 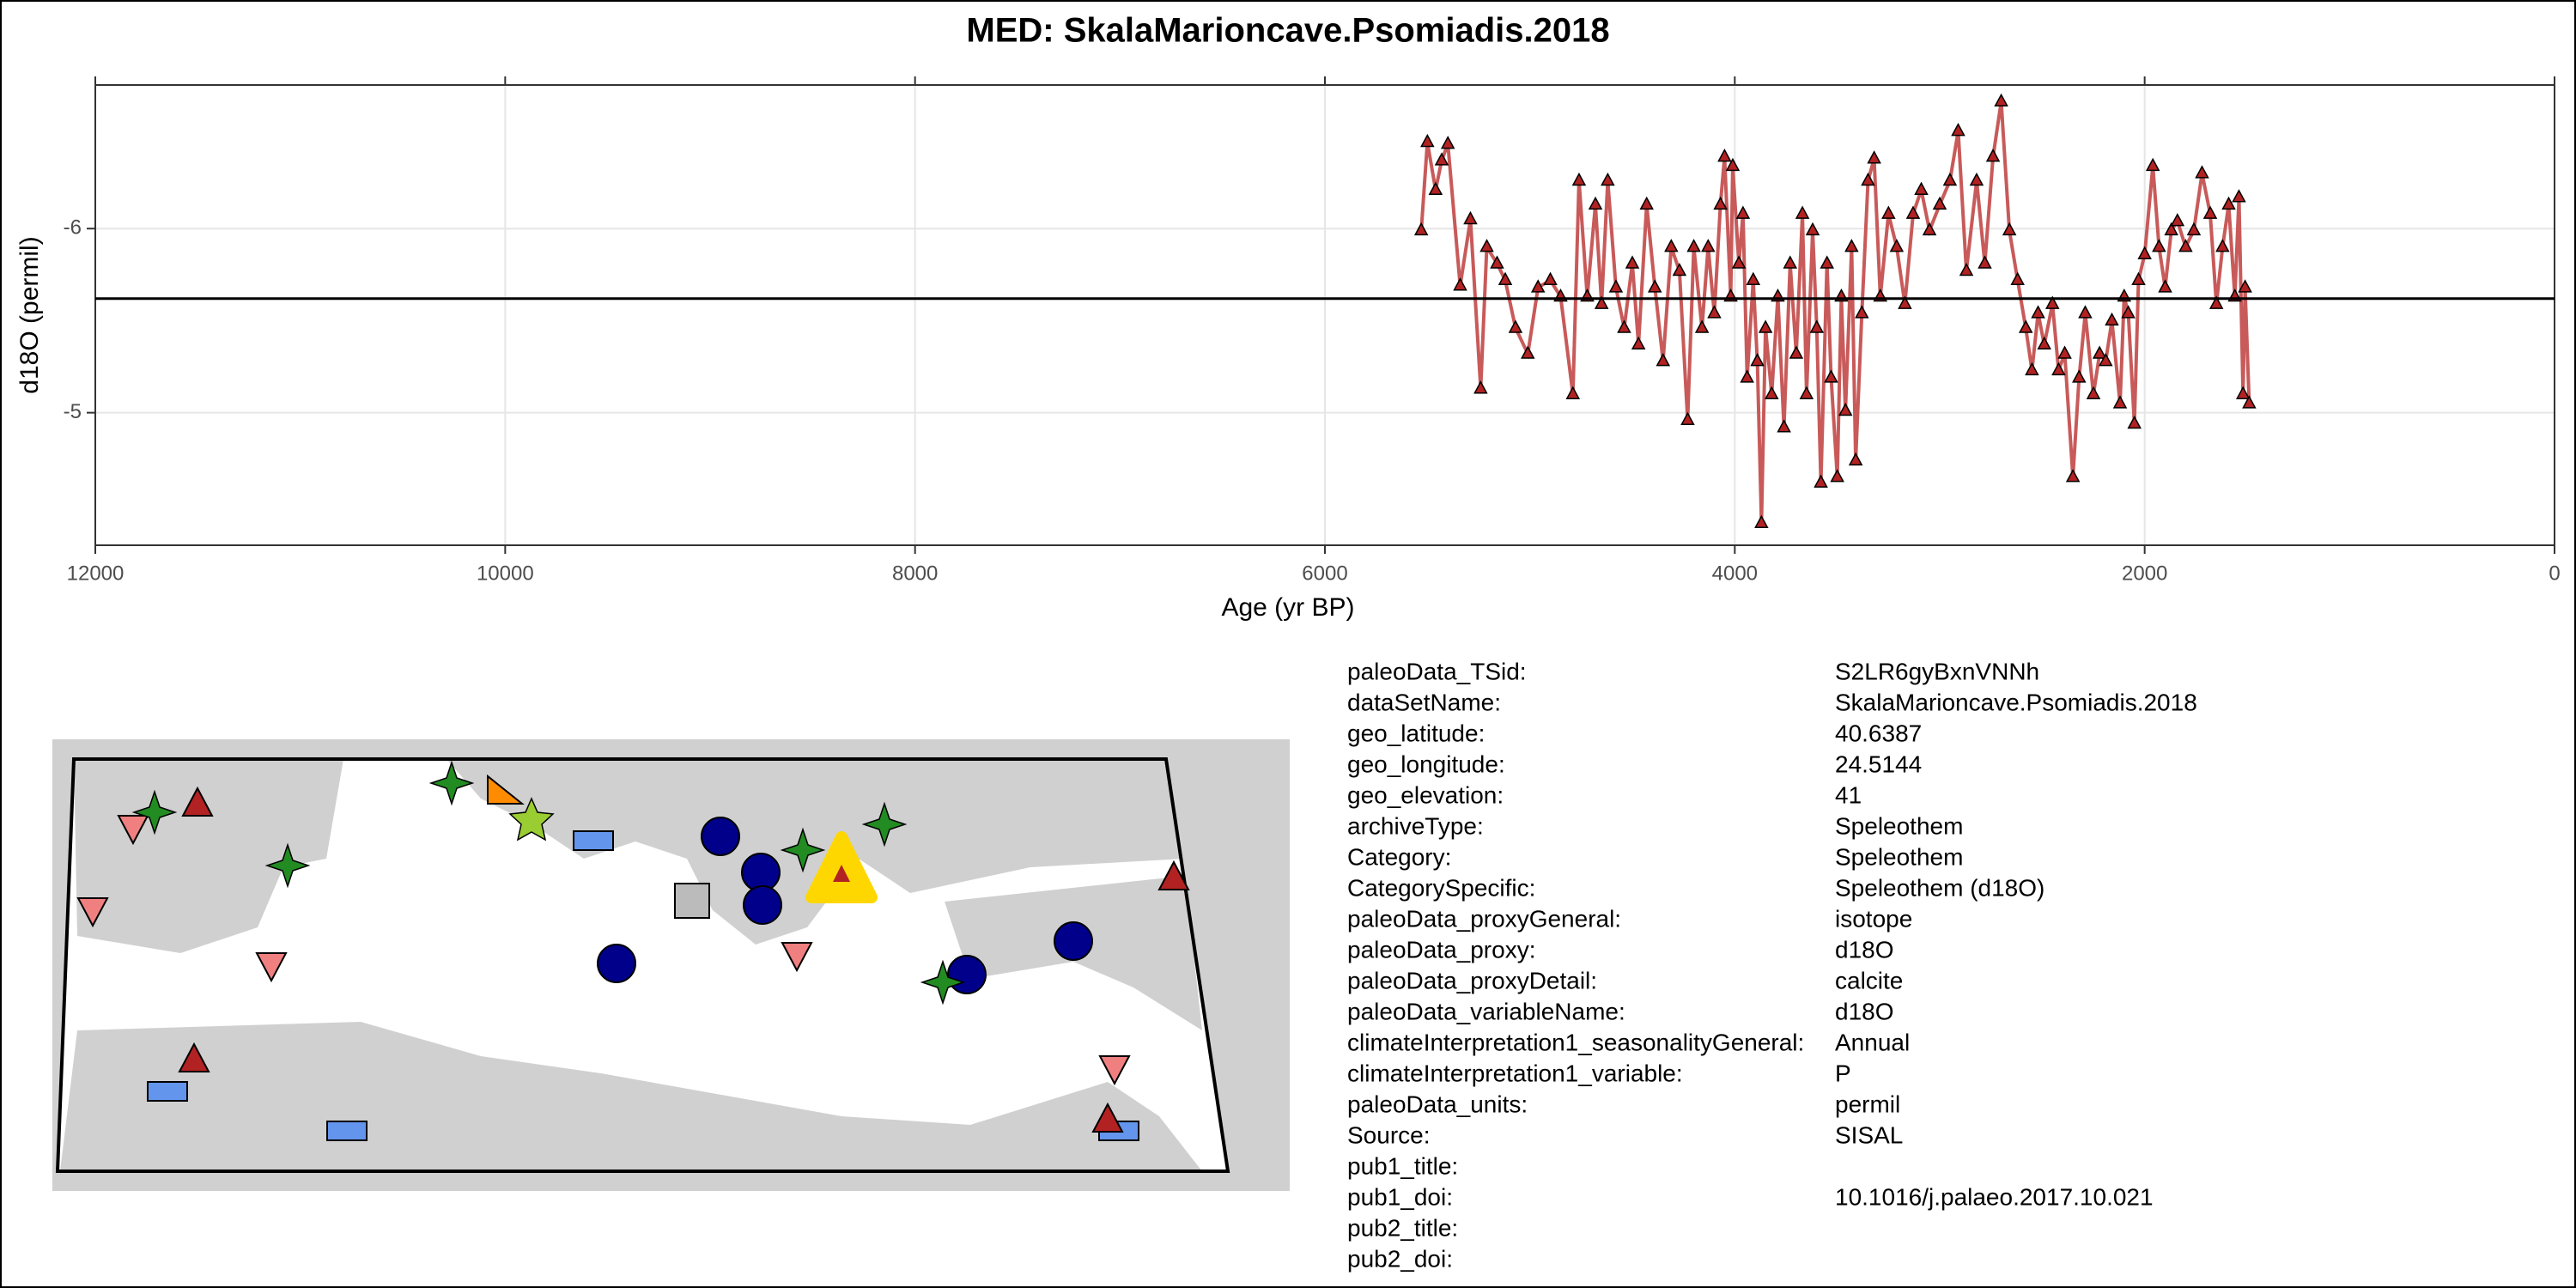 I want to click on meta-value: calcite, so click(x=1869, y=980).